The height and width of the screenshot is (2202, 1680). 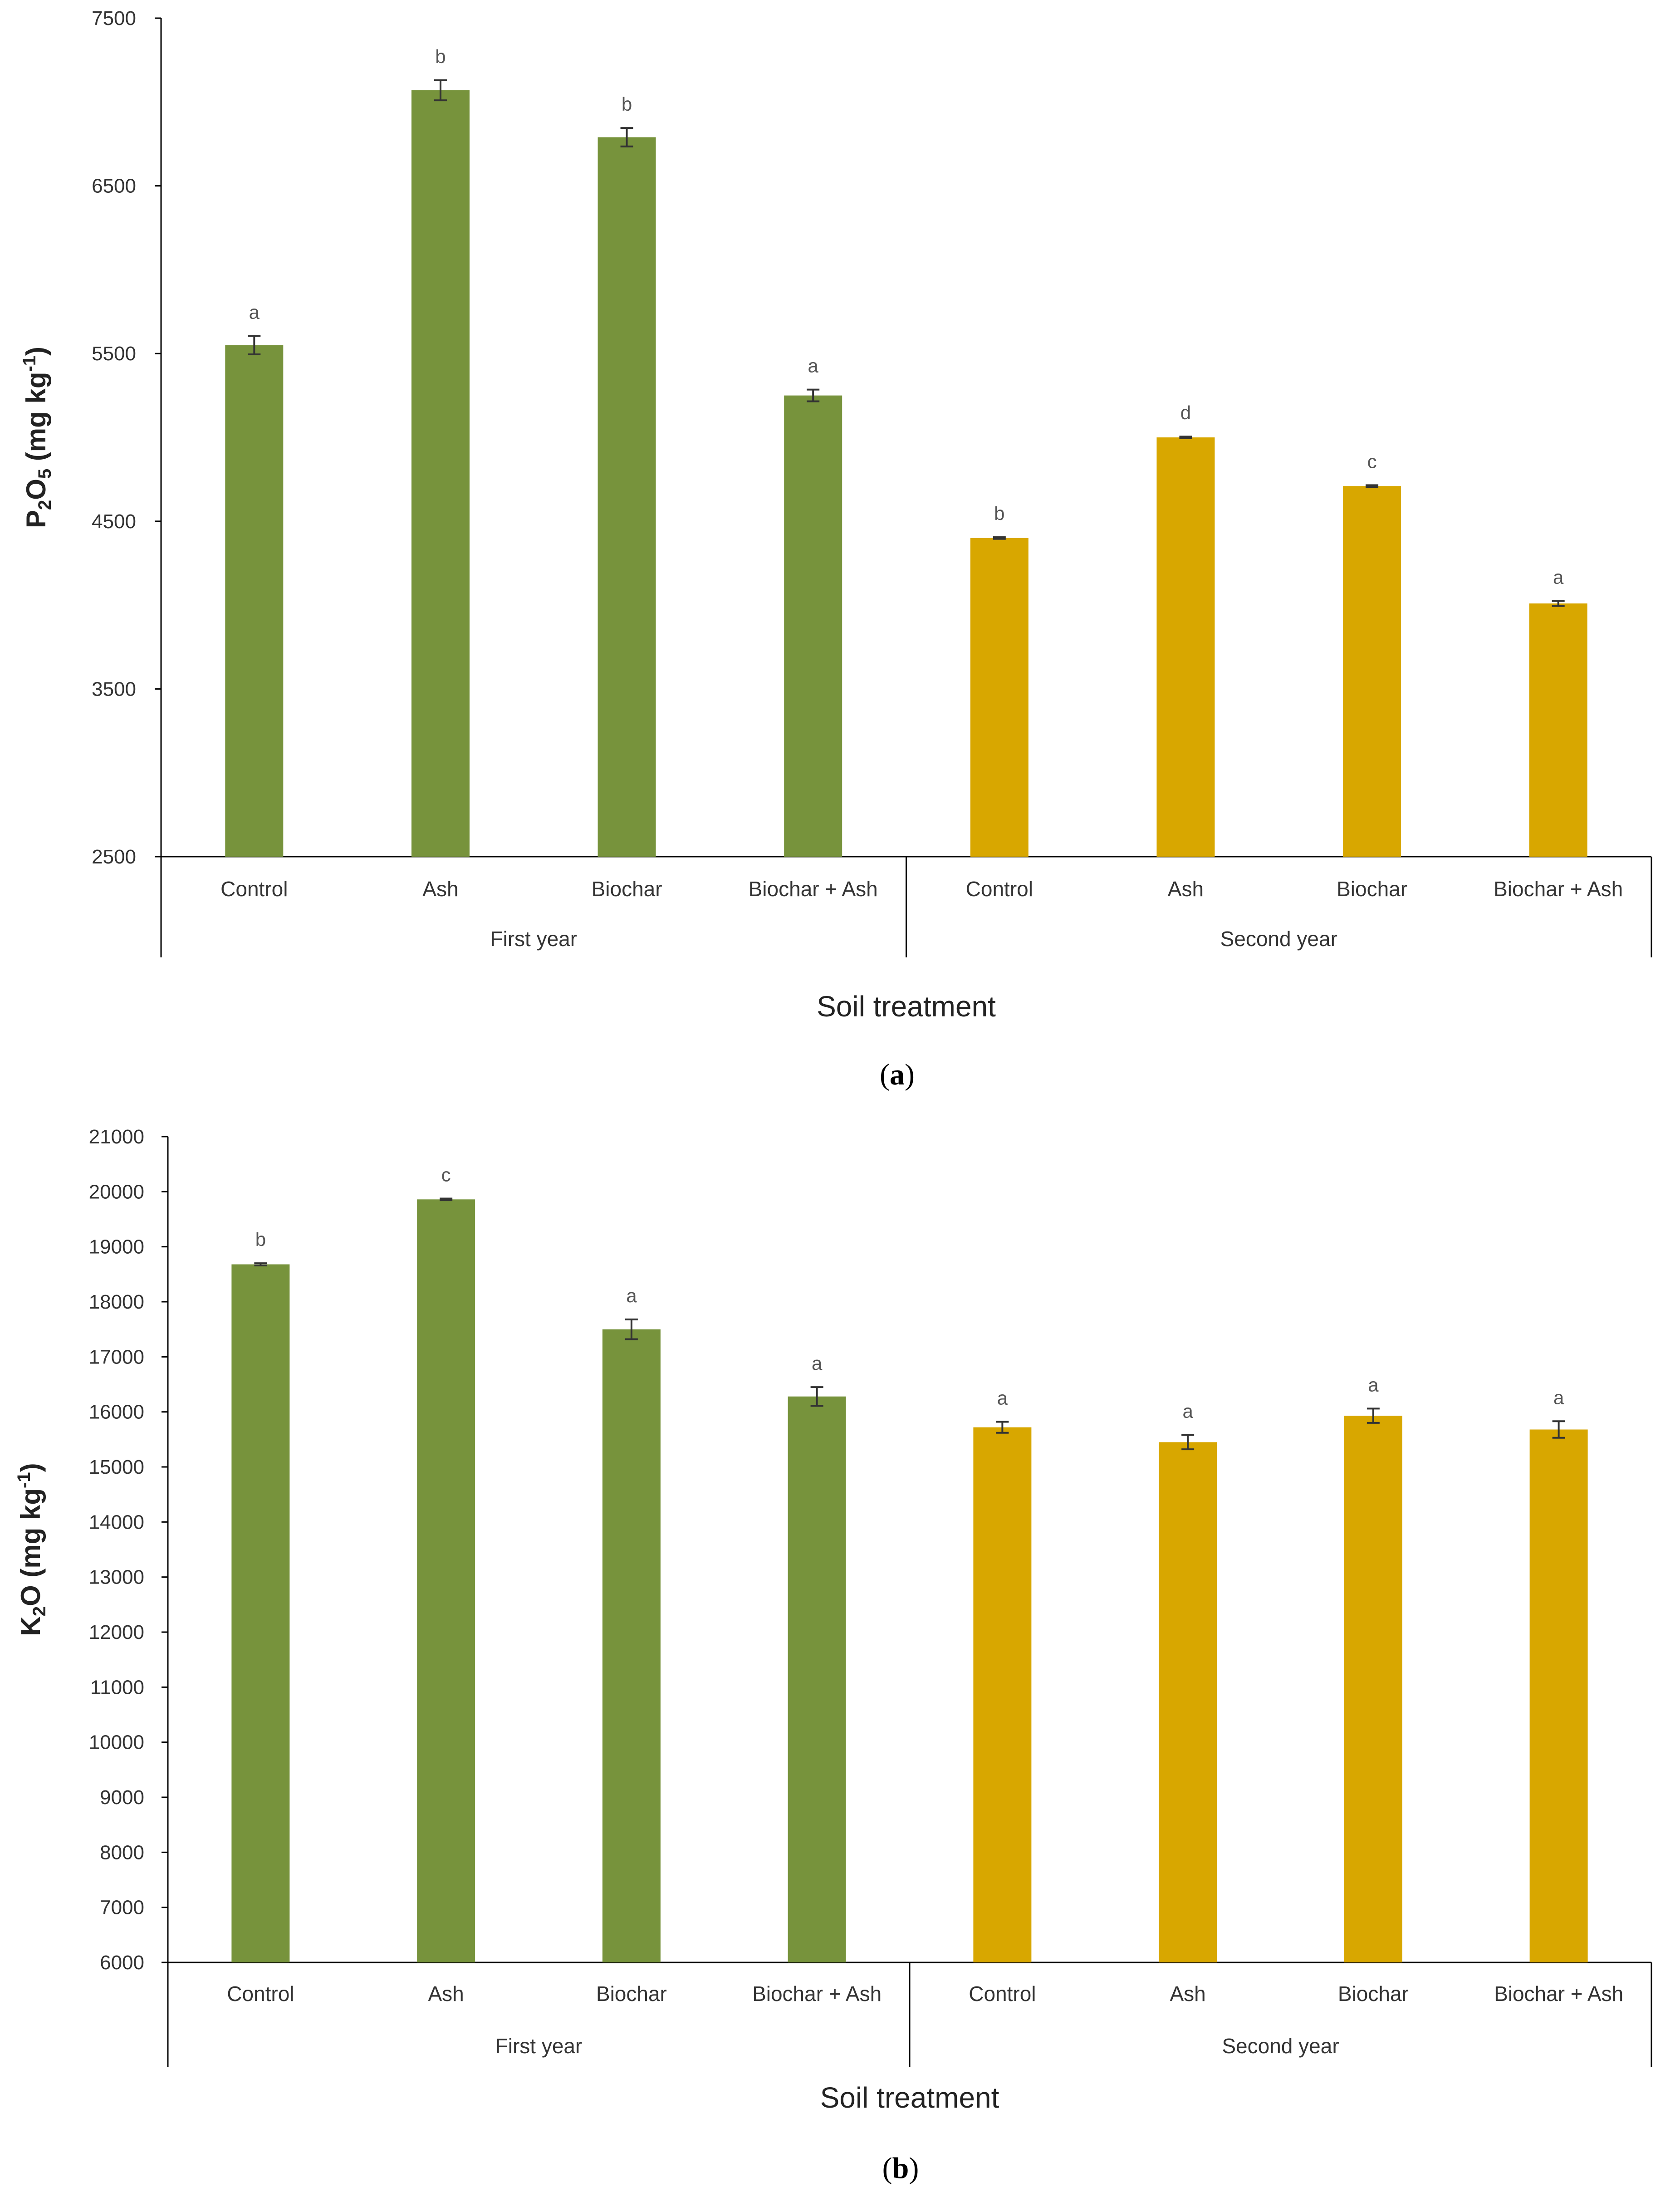 I want to click on y-axis-title: K2O (mg kg-1), so click(x=31, y=1549).